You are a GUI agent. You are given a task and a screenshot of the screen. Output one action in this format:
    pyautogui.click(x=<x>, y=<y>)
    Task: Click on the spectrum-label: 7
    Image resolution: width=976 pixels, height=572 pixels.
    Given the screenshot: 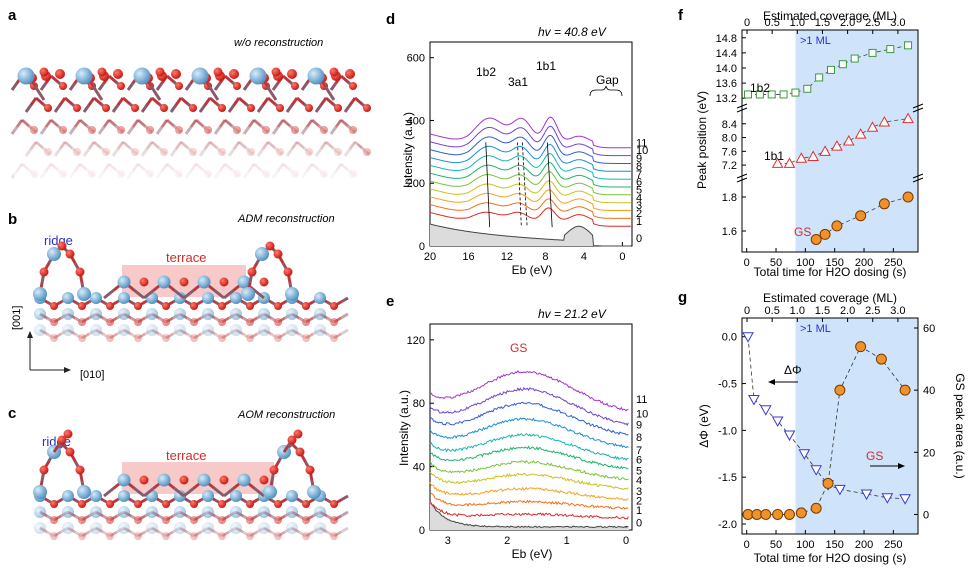 What is the action you would take?
    pyautogui.click(x=639, y=175)
    